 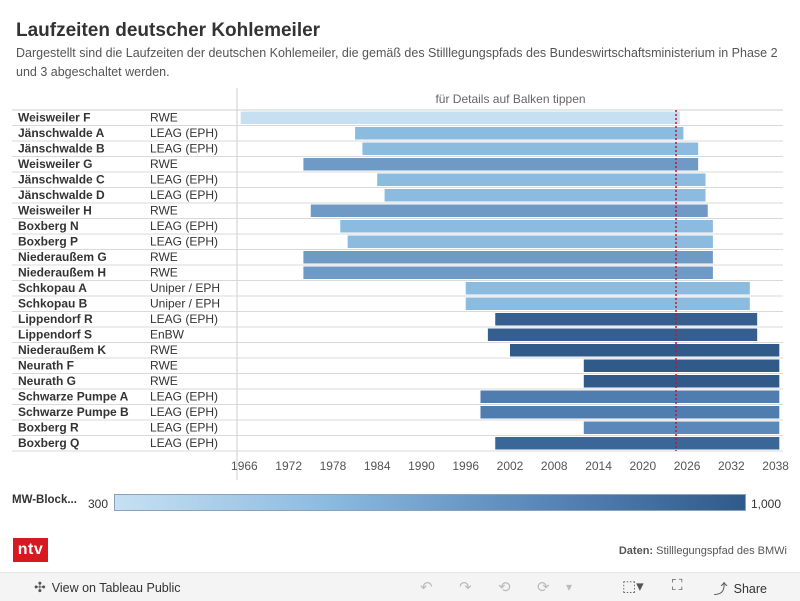 What do you see at coordinates (55, 319) in the screenshot?
I see `row-name-label: Lippendorf R` at bounding box center [55, 319].